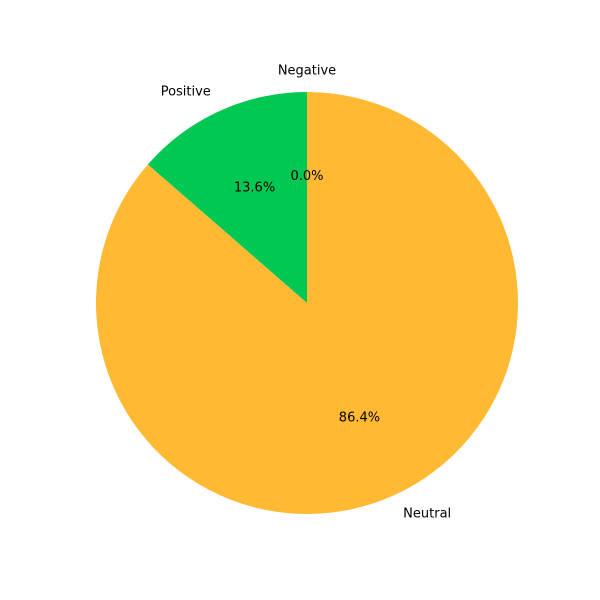  I want to click on pie-label-negative: Negative, so click(307, 70).